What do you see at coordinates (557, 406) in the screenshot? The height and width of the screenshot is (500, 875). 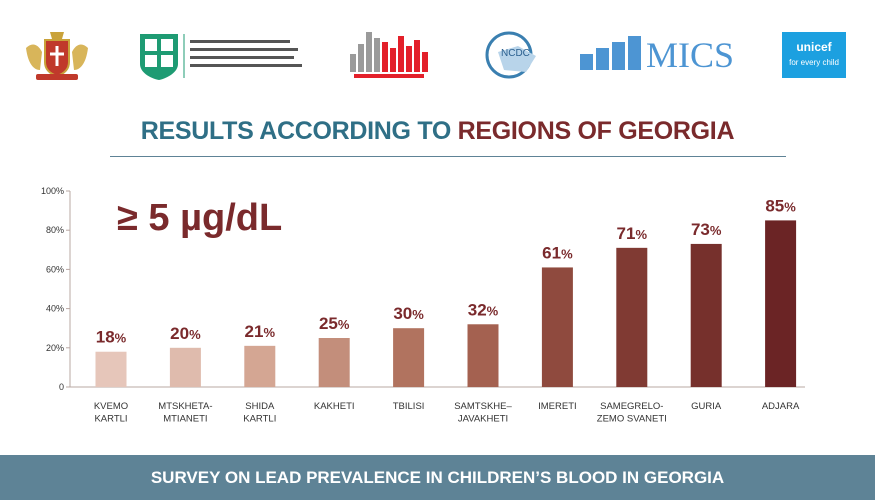 I see `x-tick-label: IMERETI` at bounding box center [557, 406].